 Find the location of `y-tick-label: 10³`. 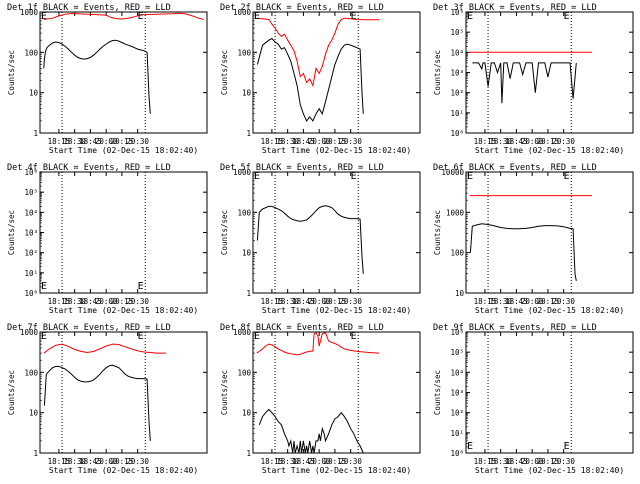

y-tick-label: 10³ is located at coordinates (457, 393).